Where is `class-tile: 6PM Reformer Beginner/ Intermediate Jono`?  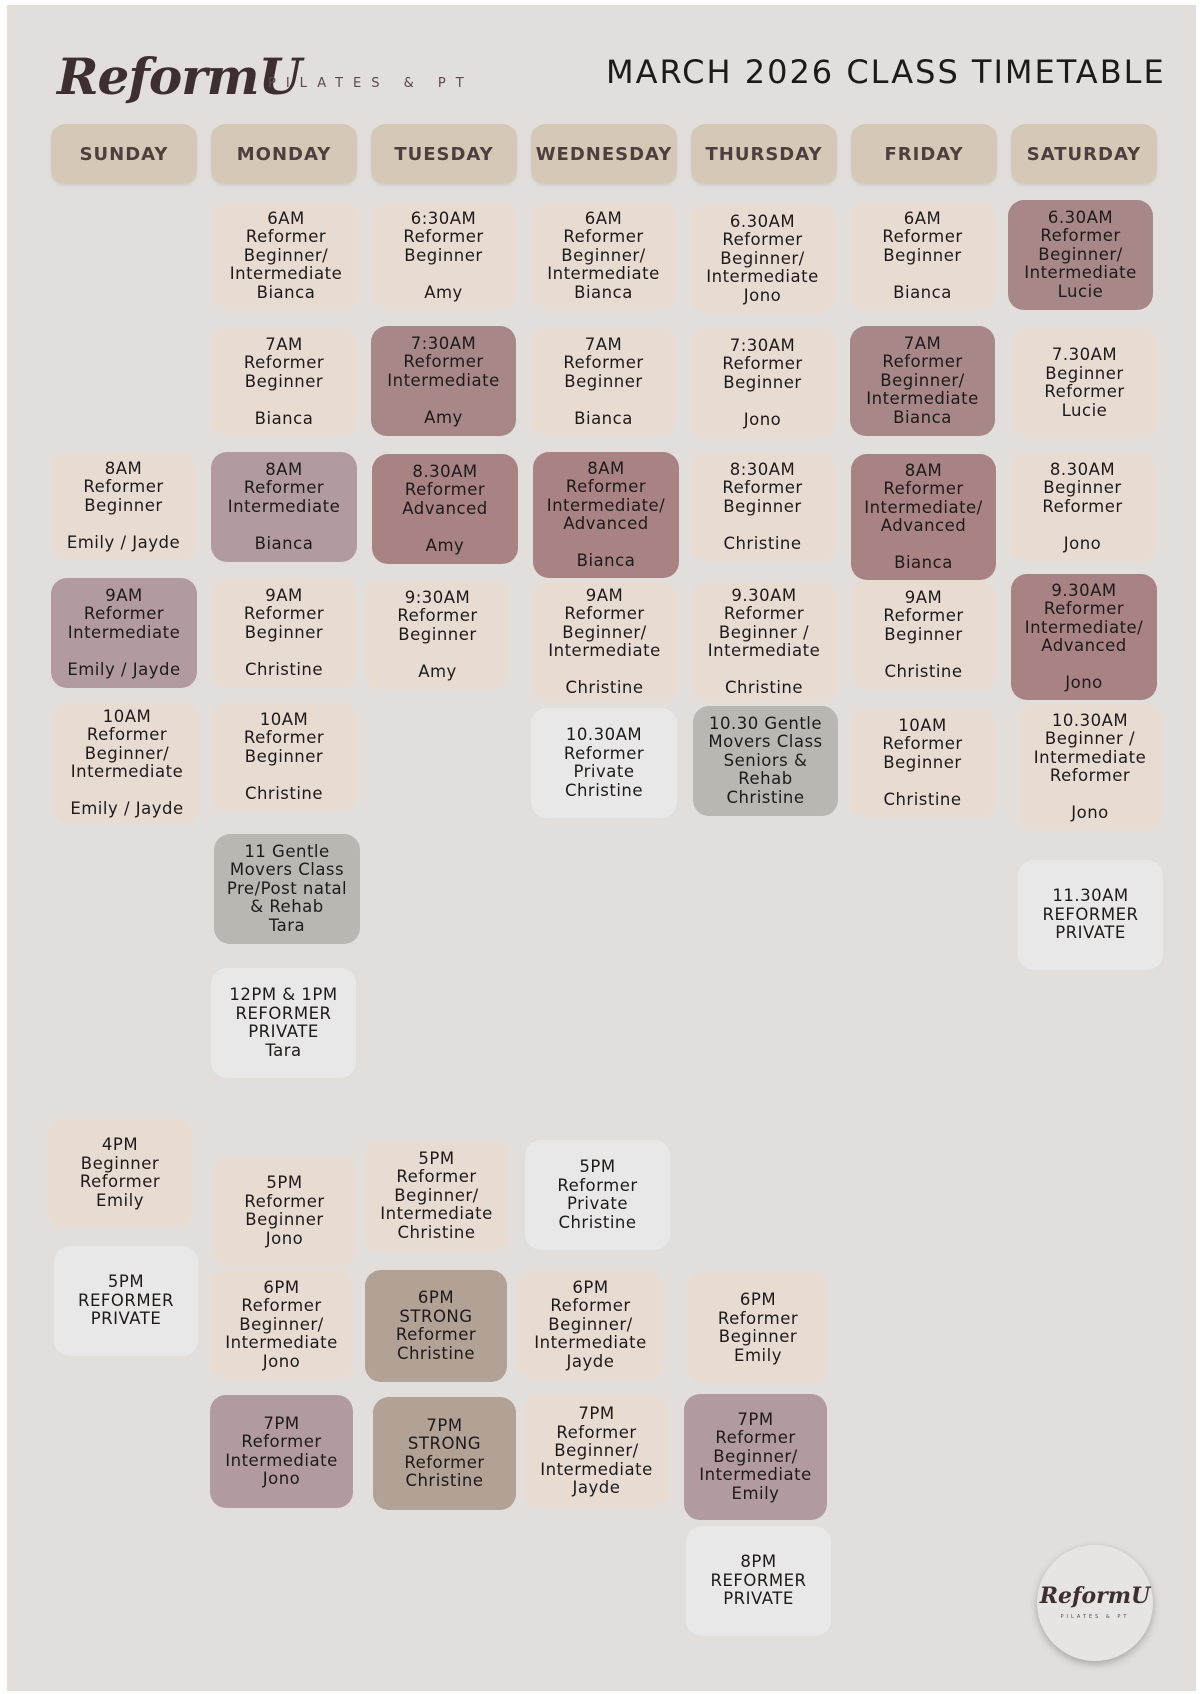
class-tile: 6PM Reformer Beginner/ Intermediate Jono is located at coordinates (281, 1325).